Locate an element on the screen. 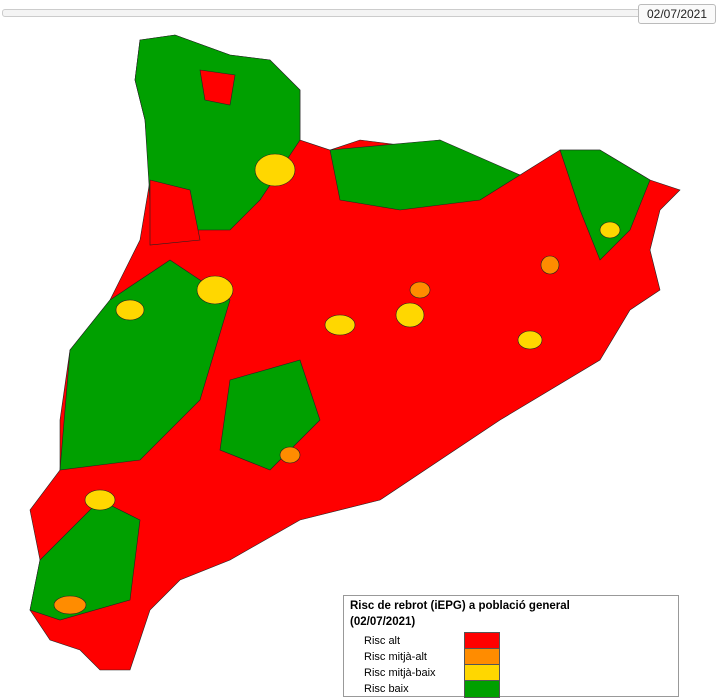 This screenshot has width=719, height=700. legend-label: Risc mitjà-baix is located at coordinates (400, 673).